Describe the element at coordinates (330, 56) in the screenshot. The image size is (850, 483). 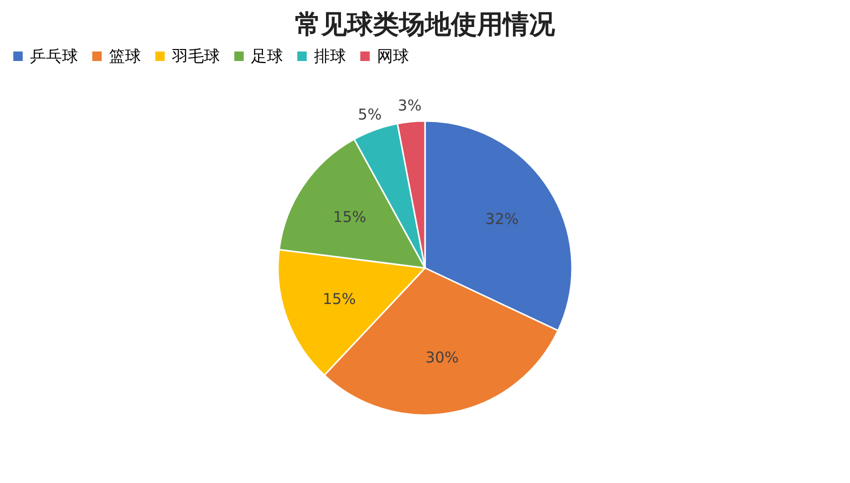
I see `legend-label: 排球` at that location.